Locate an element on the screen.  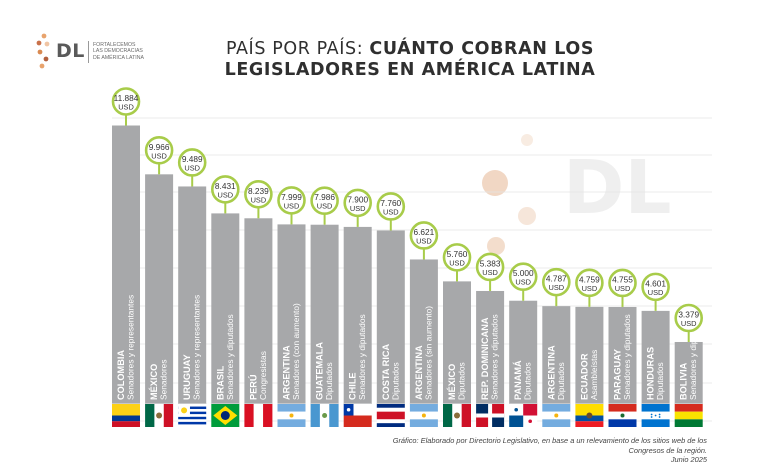
value-label: 7.760 is located at coordinates (390, 203).